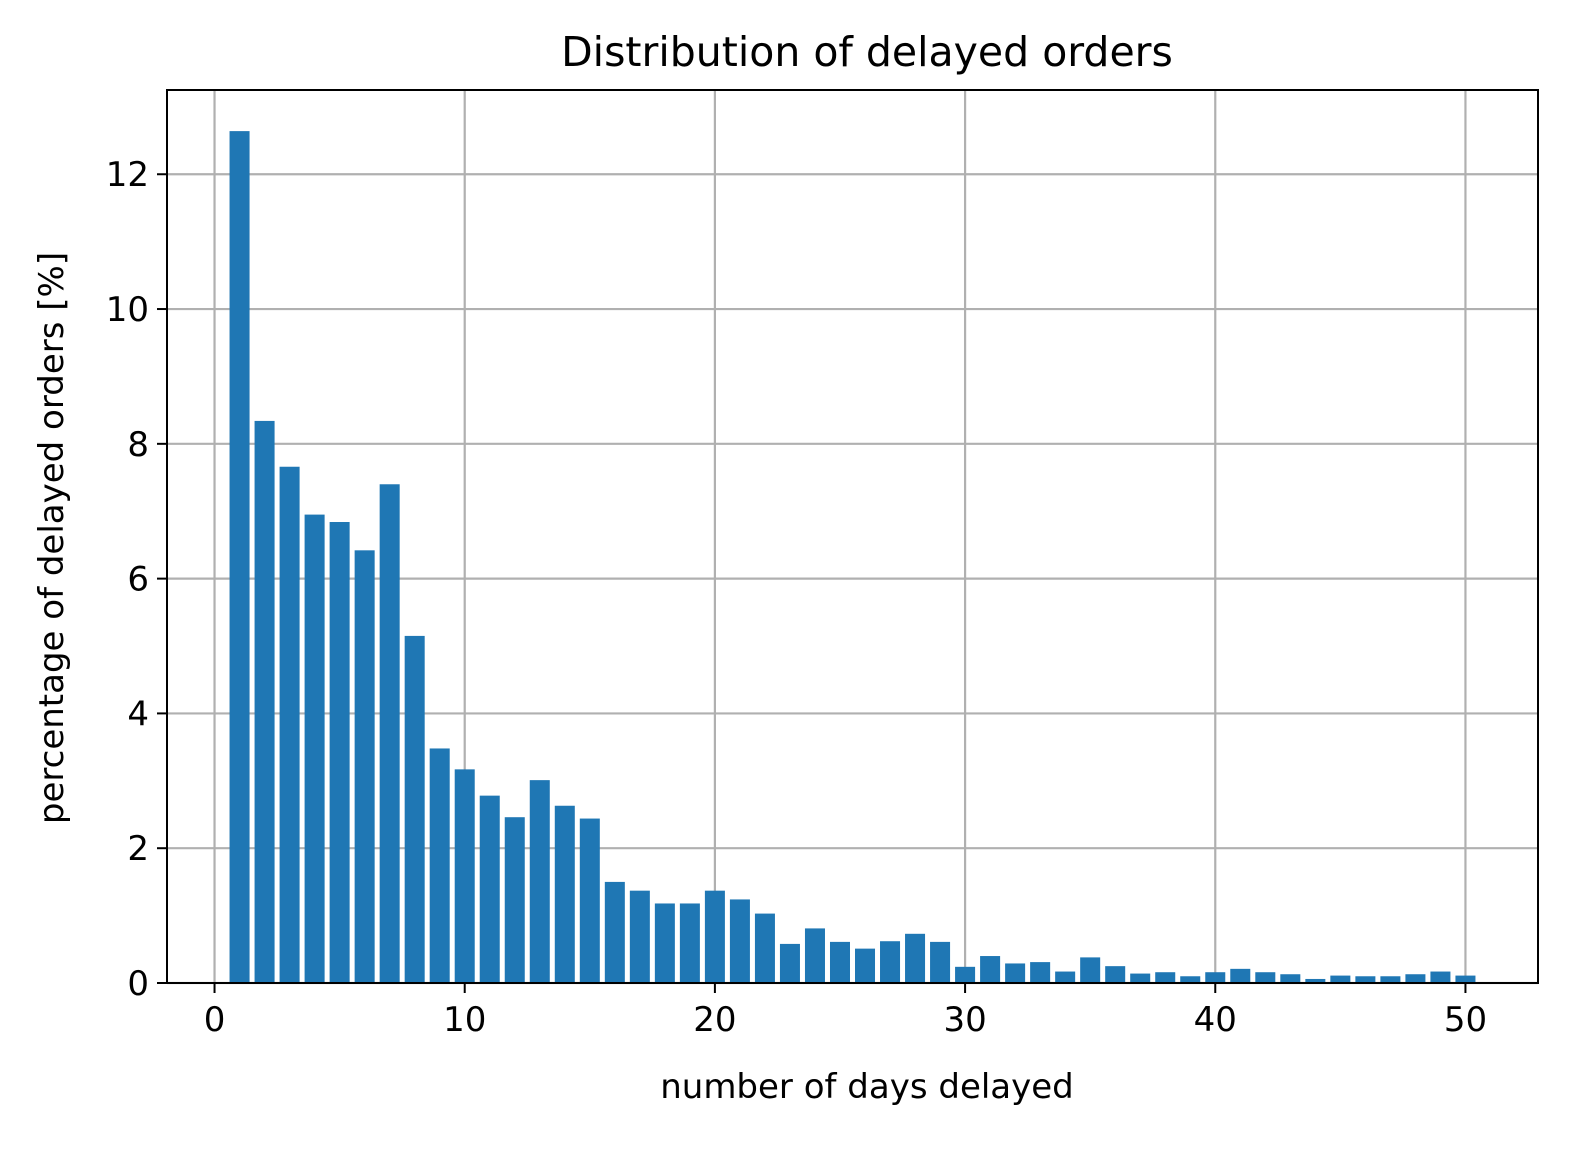 This screenshot has height=1154, width=1593. I want to click on x-axis-ticks: 0 10 20 30 40 50, so click(845, 1011).